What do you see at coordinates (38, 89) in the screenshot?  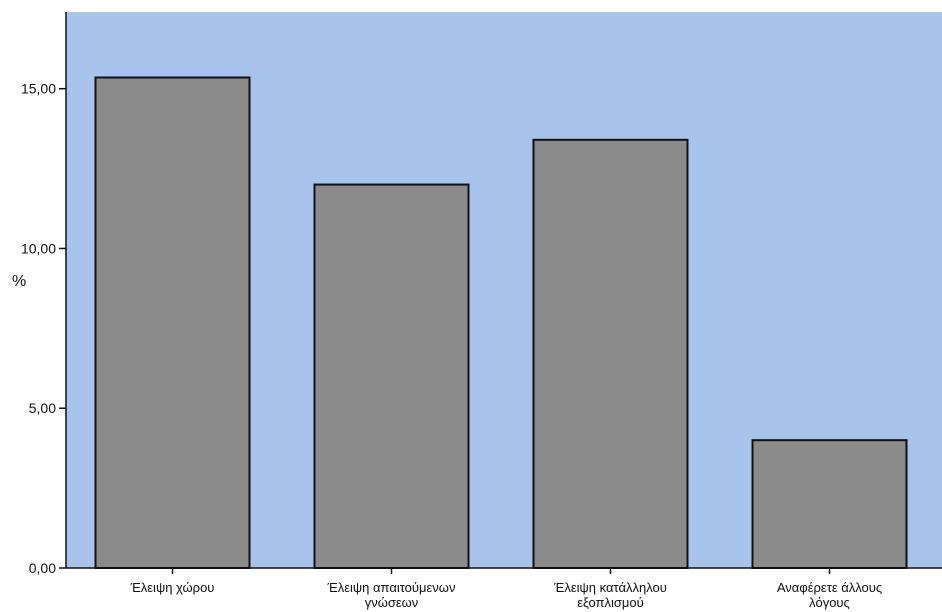 I see `y-tick-label: 15,00` at bounding box center [38, 89].